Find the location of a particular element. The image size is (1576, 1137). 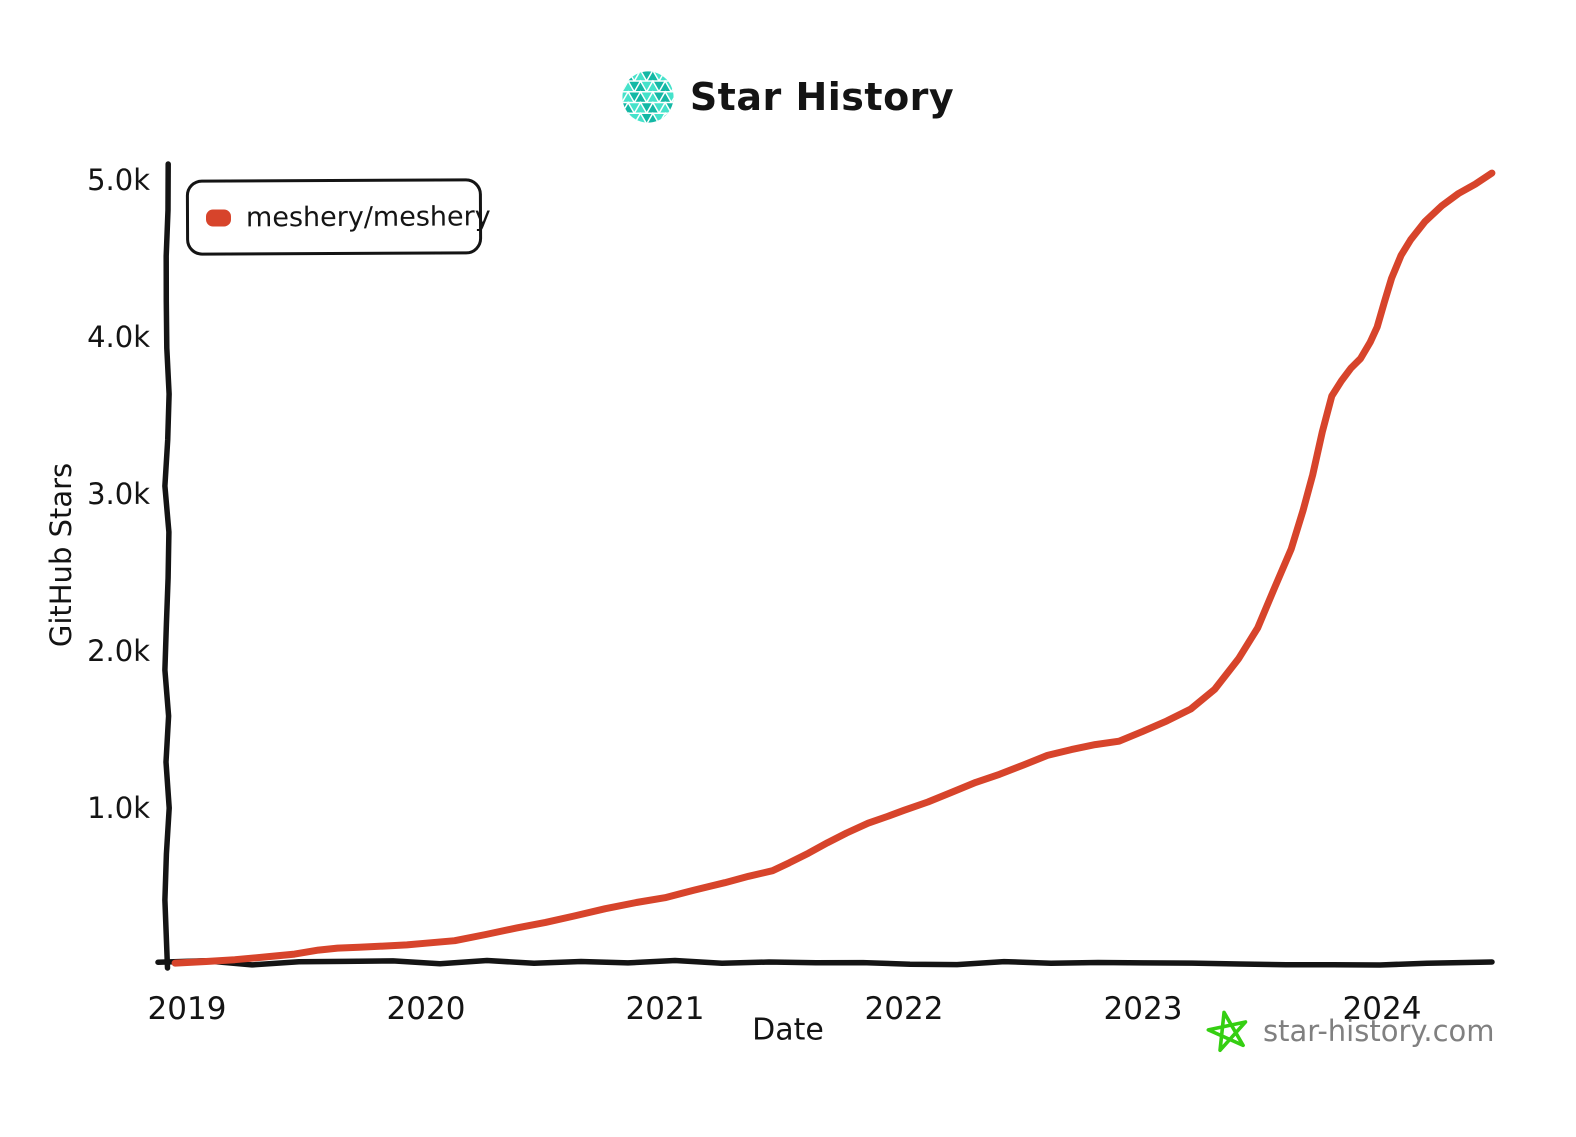

legend-label-meshery: meshery/meshery is located at coordinates (368, 216).